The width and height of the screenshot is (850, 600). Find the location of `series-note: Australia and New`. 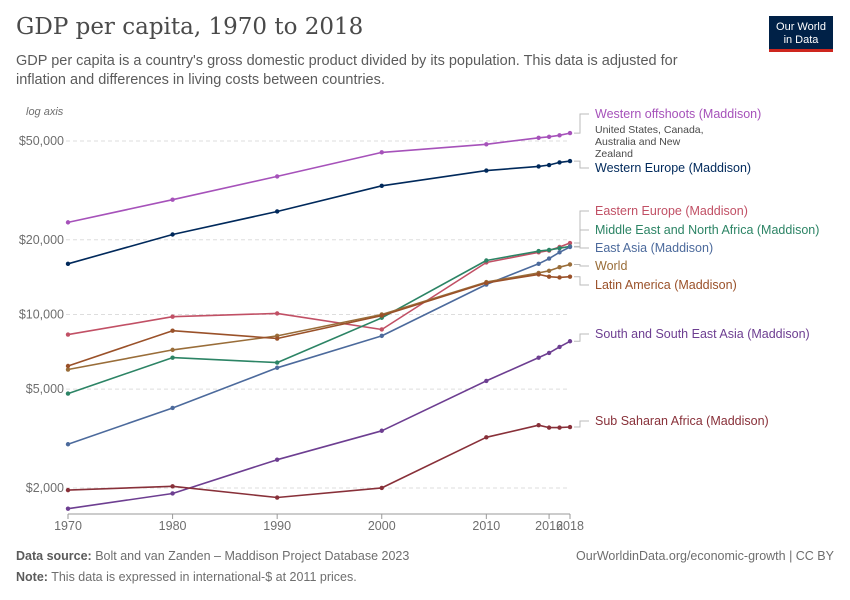

series-note: Australia and New is located at coordinates (638, 142).